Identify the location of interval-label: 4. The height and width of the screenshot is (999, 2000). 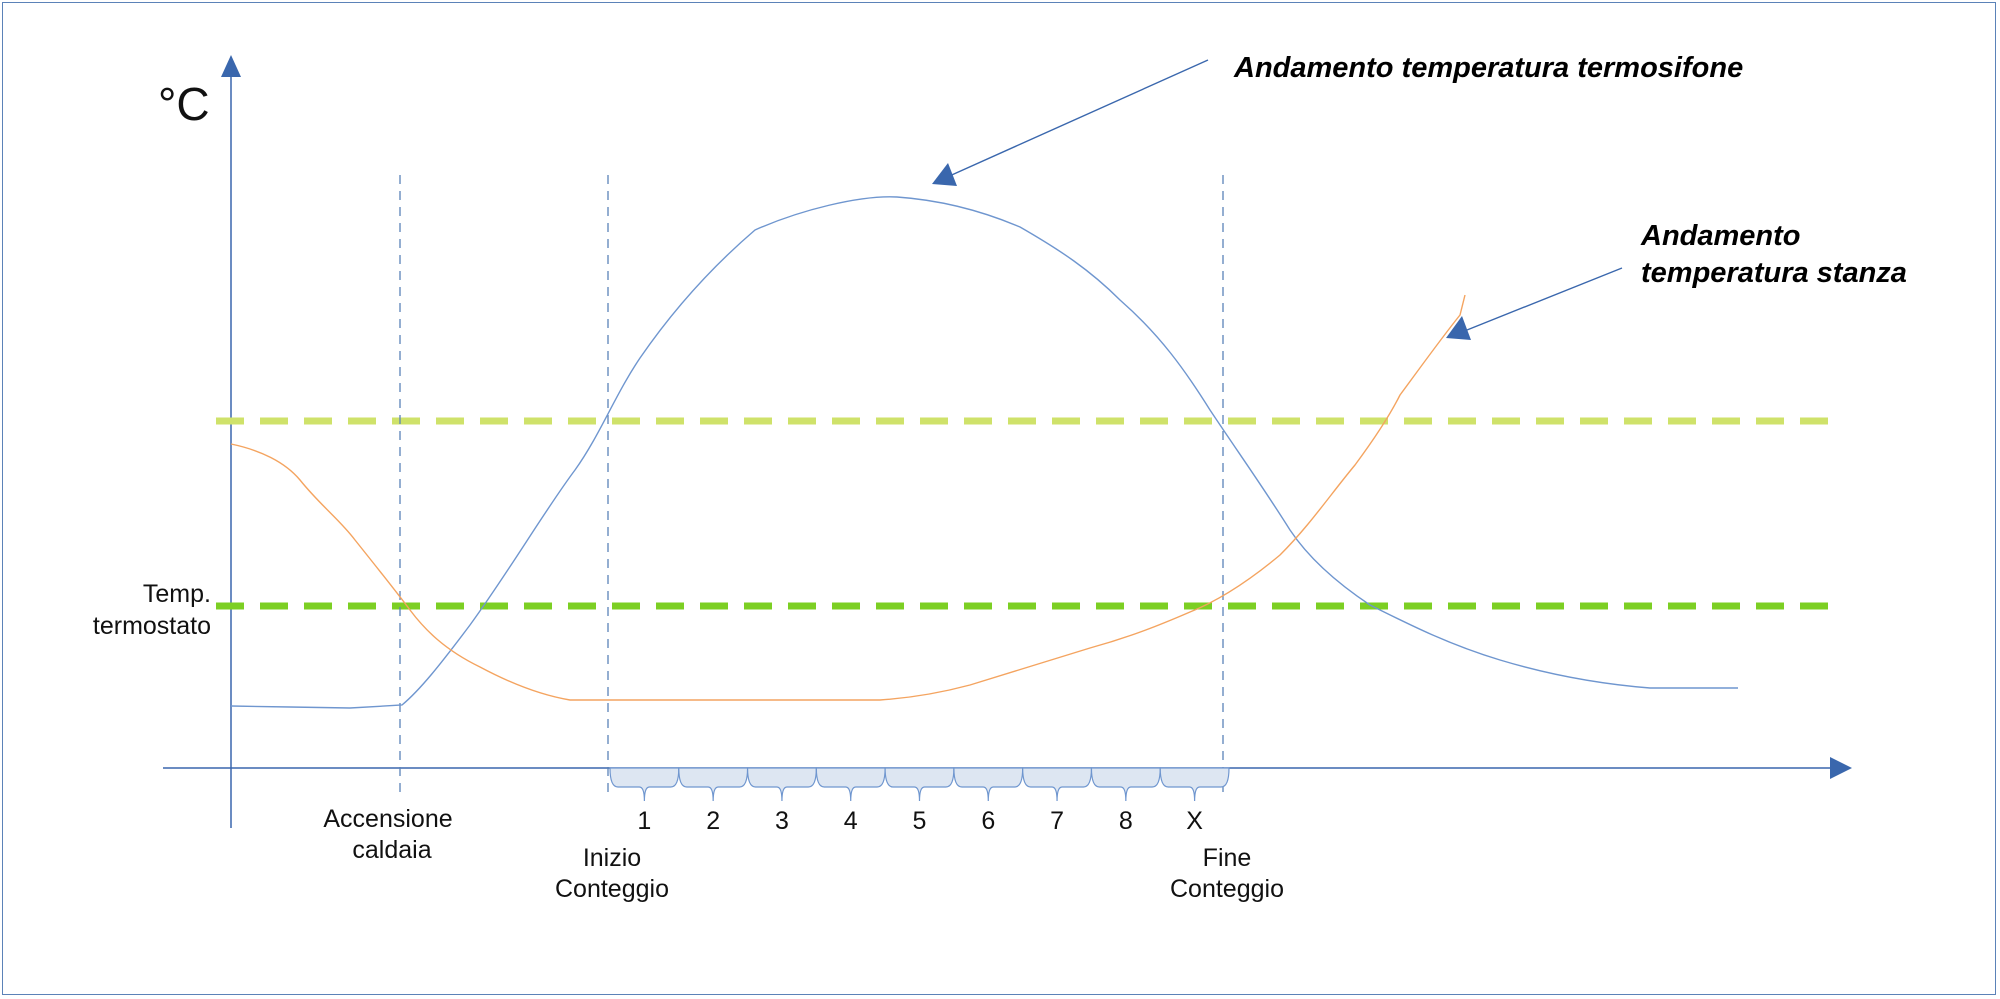
(851, 821).